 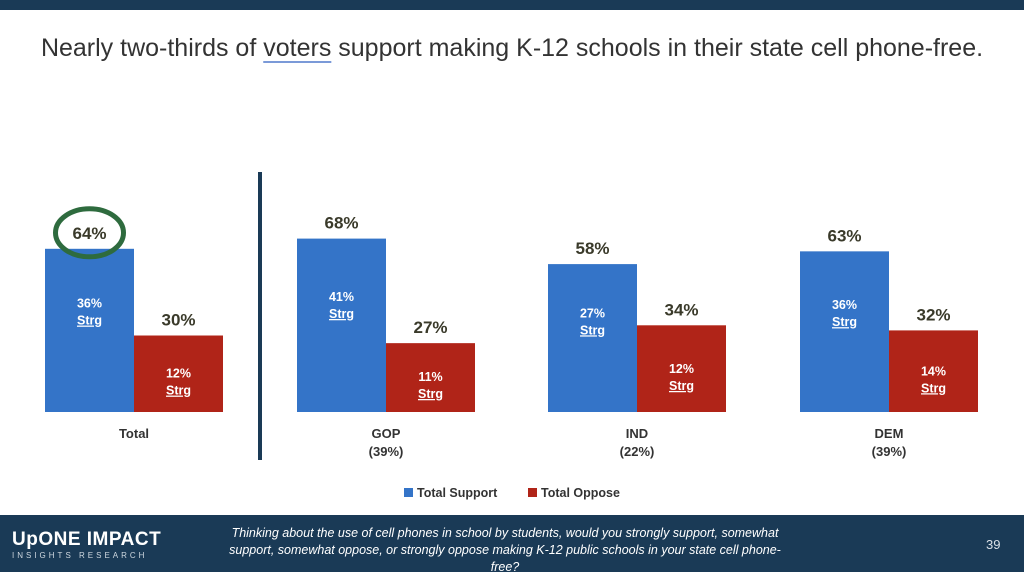 I want to click on title-underlined-word: voters, so click(x=297, y=48).